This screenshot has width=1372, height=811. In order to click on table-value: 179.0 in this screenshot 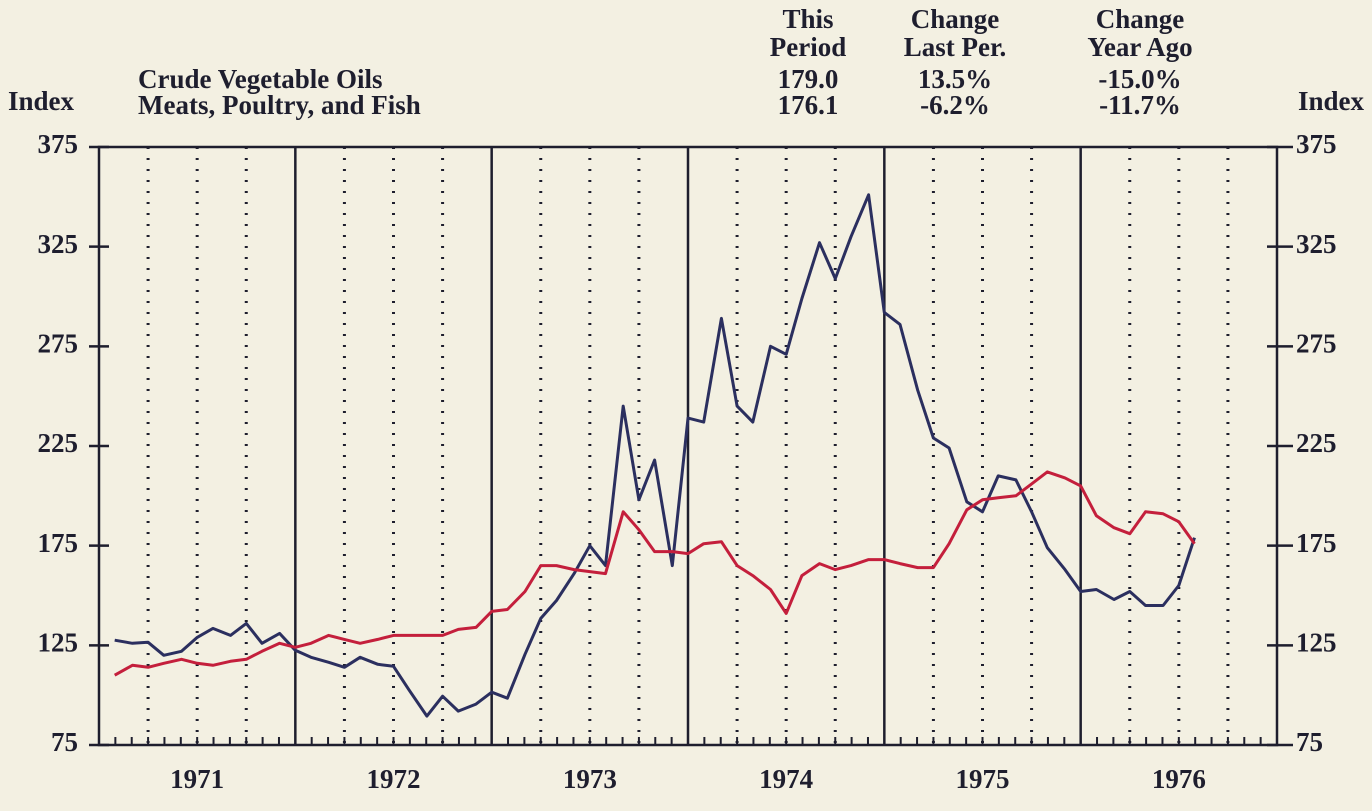, I will do `click(808, 79)`.